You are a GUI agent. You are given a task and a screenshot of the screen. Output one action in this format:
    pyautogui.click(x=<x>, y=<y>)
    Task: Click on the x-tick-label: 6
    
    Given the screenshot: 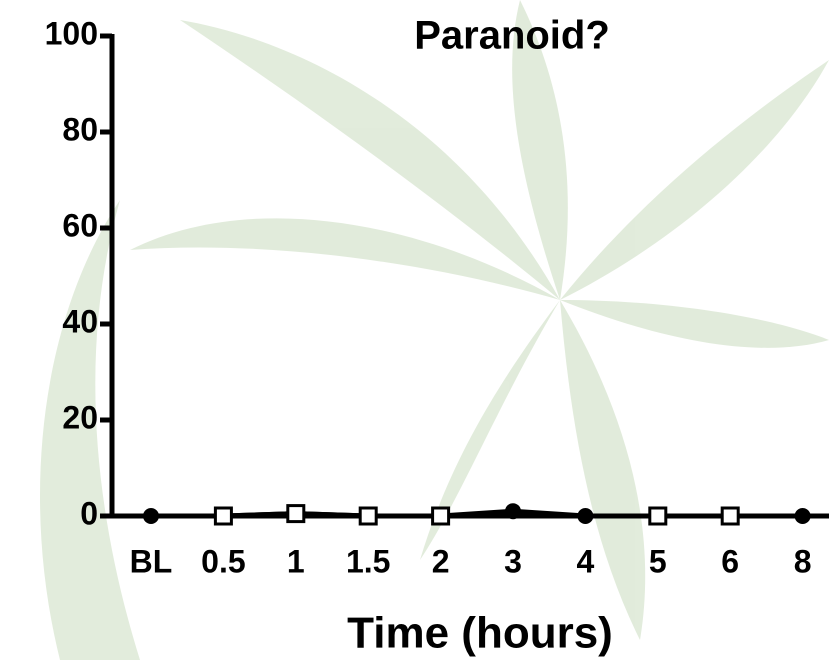 What is the action you would take?
    pyautogui.click(x=730, y=561)
    